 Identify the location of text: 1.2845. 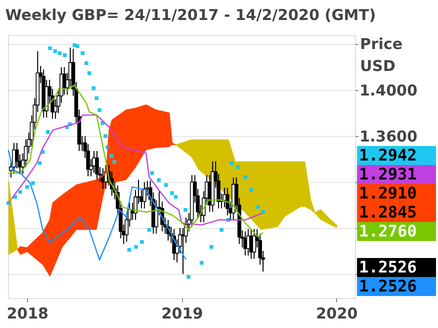
(388, 212).